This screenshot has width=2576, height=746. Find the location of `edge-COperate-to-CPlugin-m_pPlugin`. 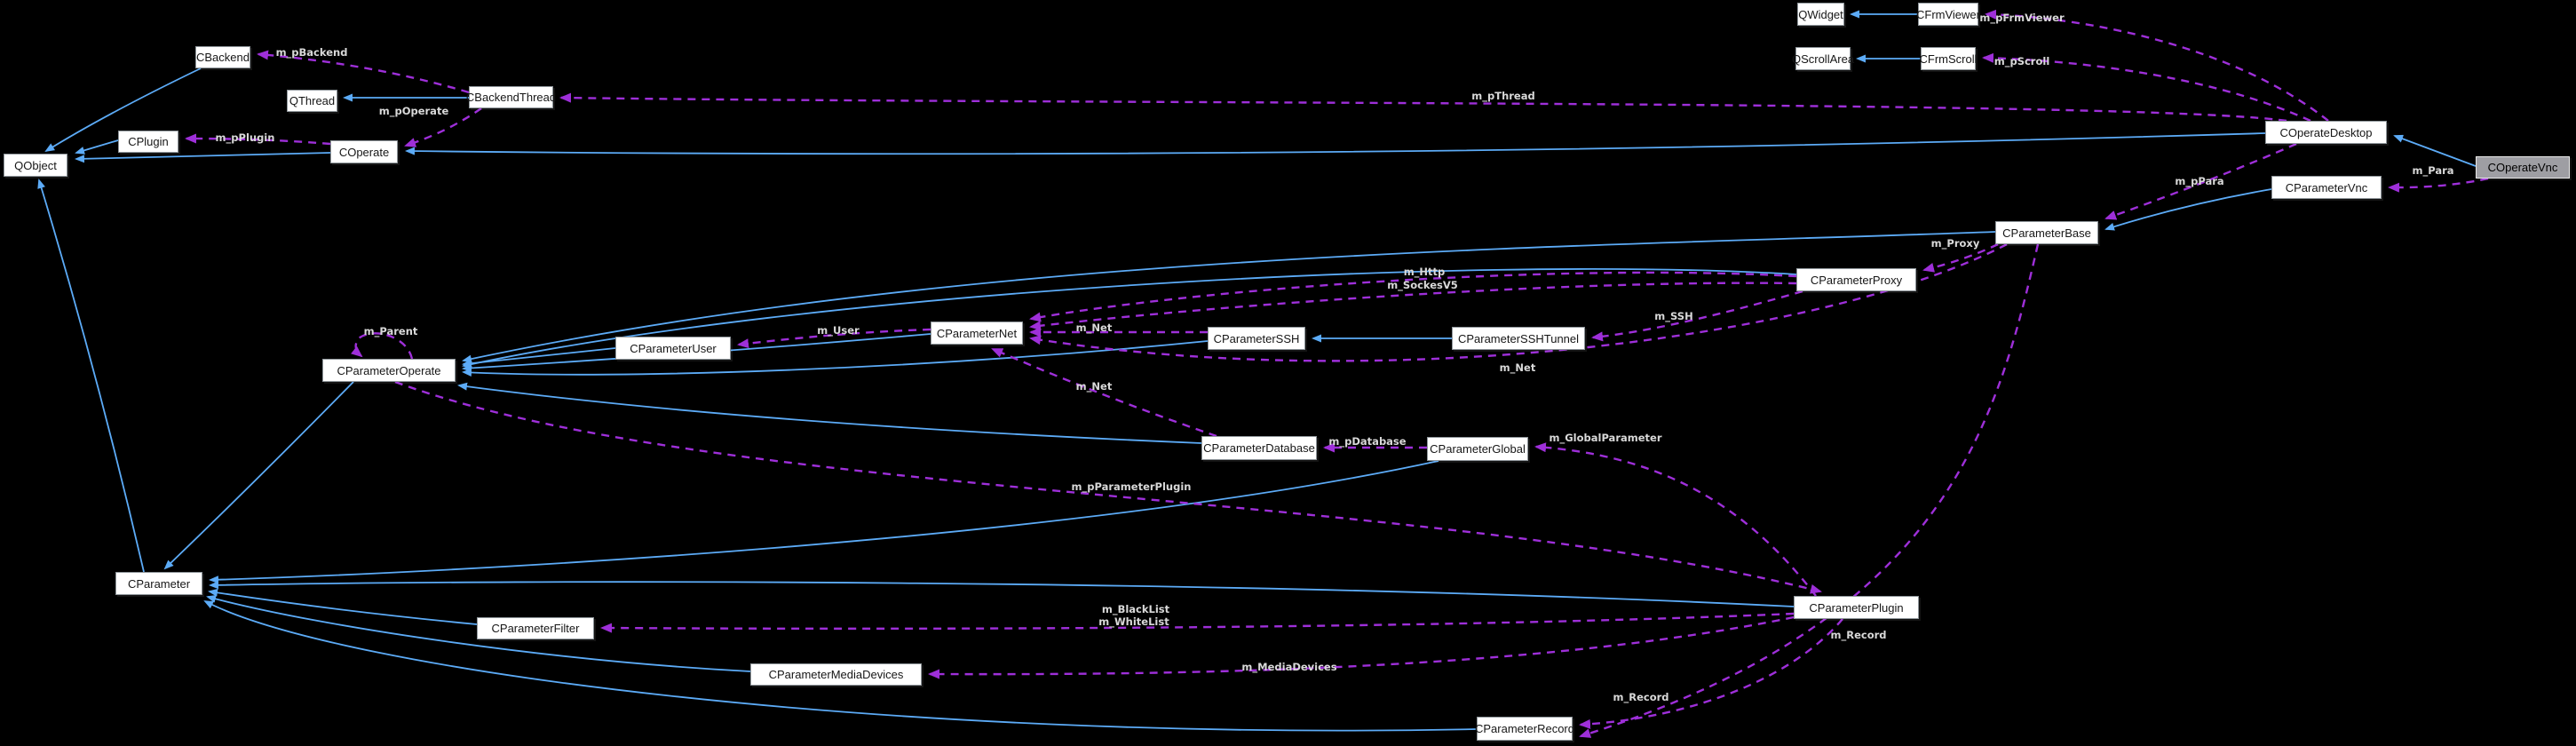

edge-COperate-to-CPlugin-m_pPlugin is located at coordinates (258, 139).